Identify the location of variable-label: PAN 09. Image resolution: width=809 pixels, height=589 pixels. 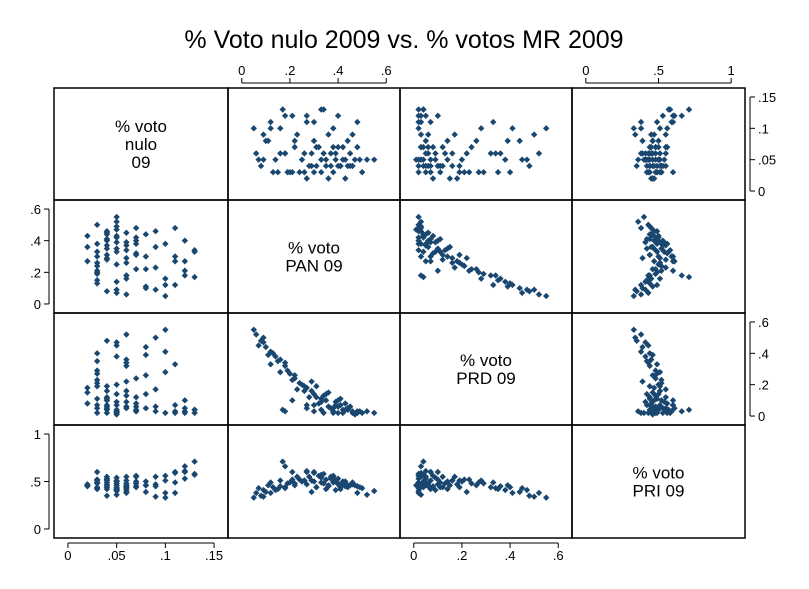
(313, 266).